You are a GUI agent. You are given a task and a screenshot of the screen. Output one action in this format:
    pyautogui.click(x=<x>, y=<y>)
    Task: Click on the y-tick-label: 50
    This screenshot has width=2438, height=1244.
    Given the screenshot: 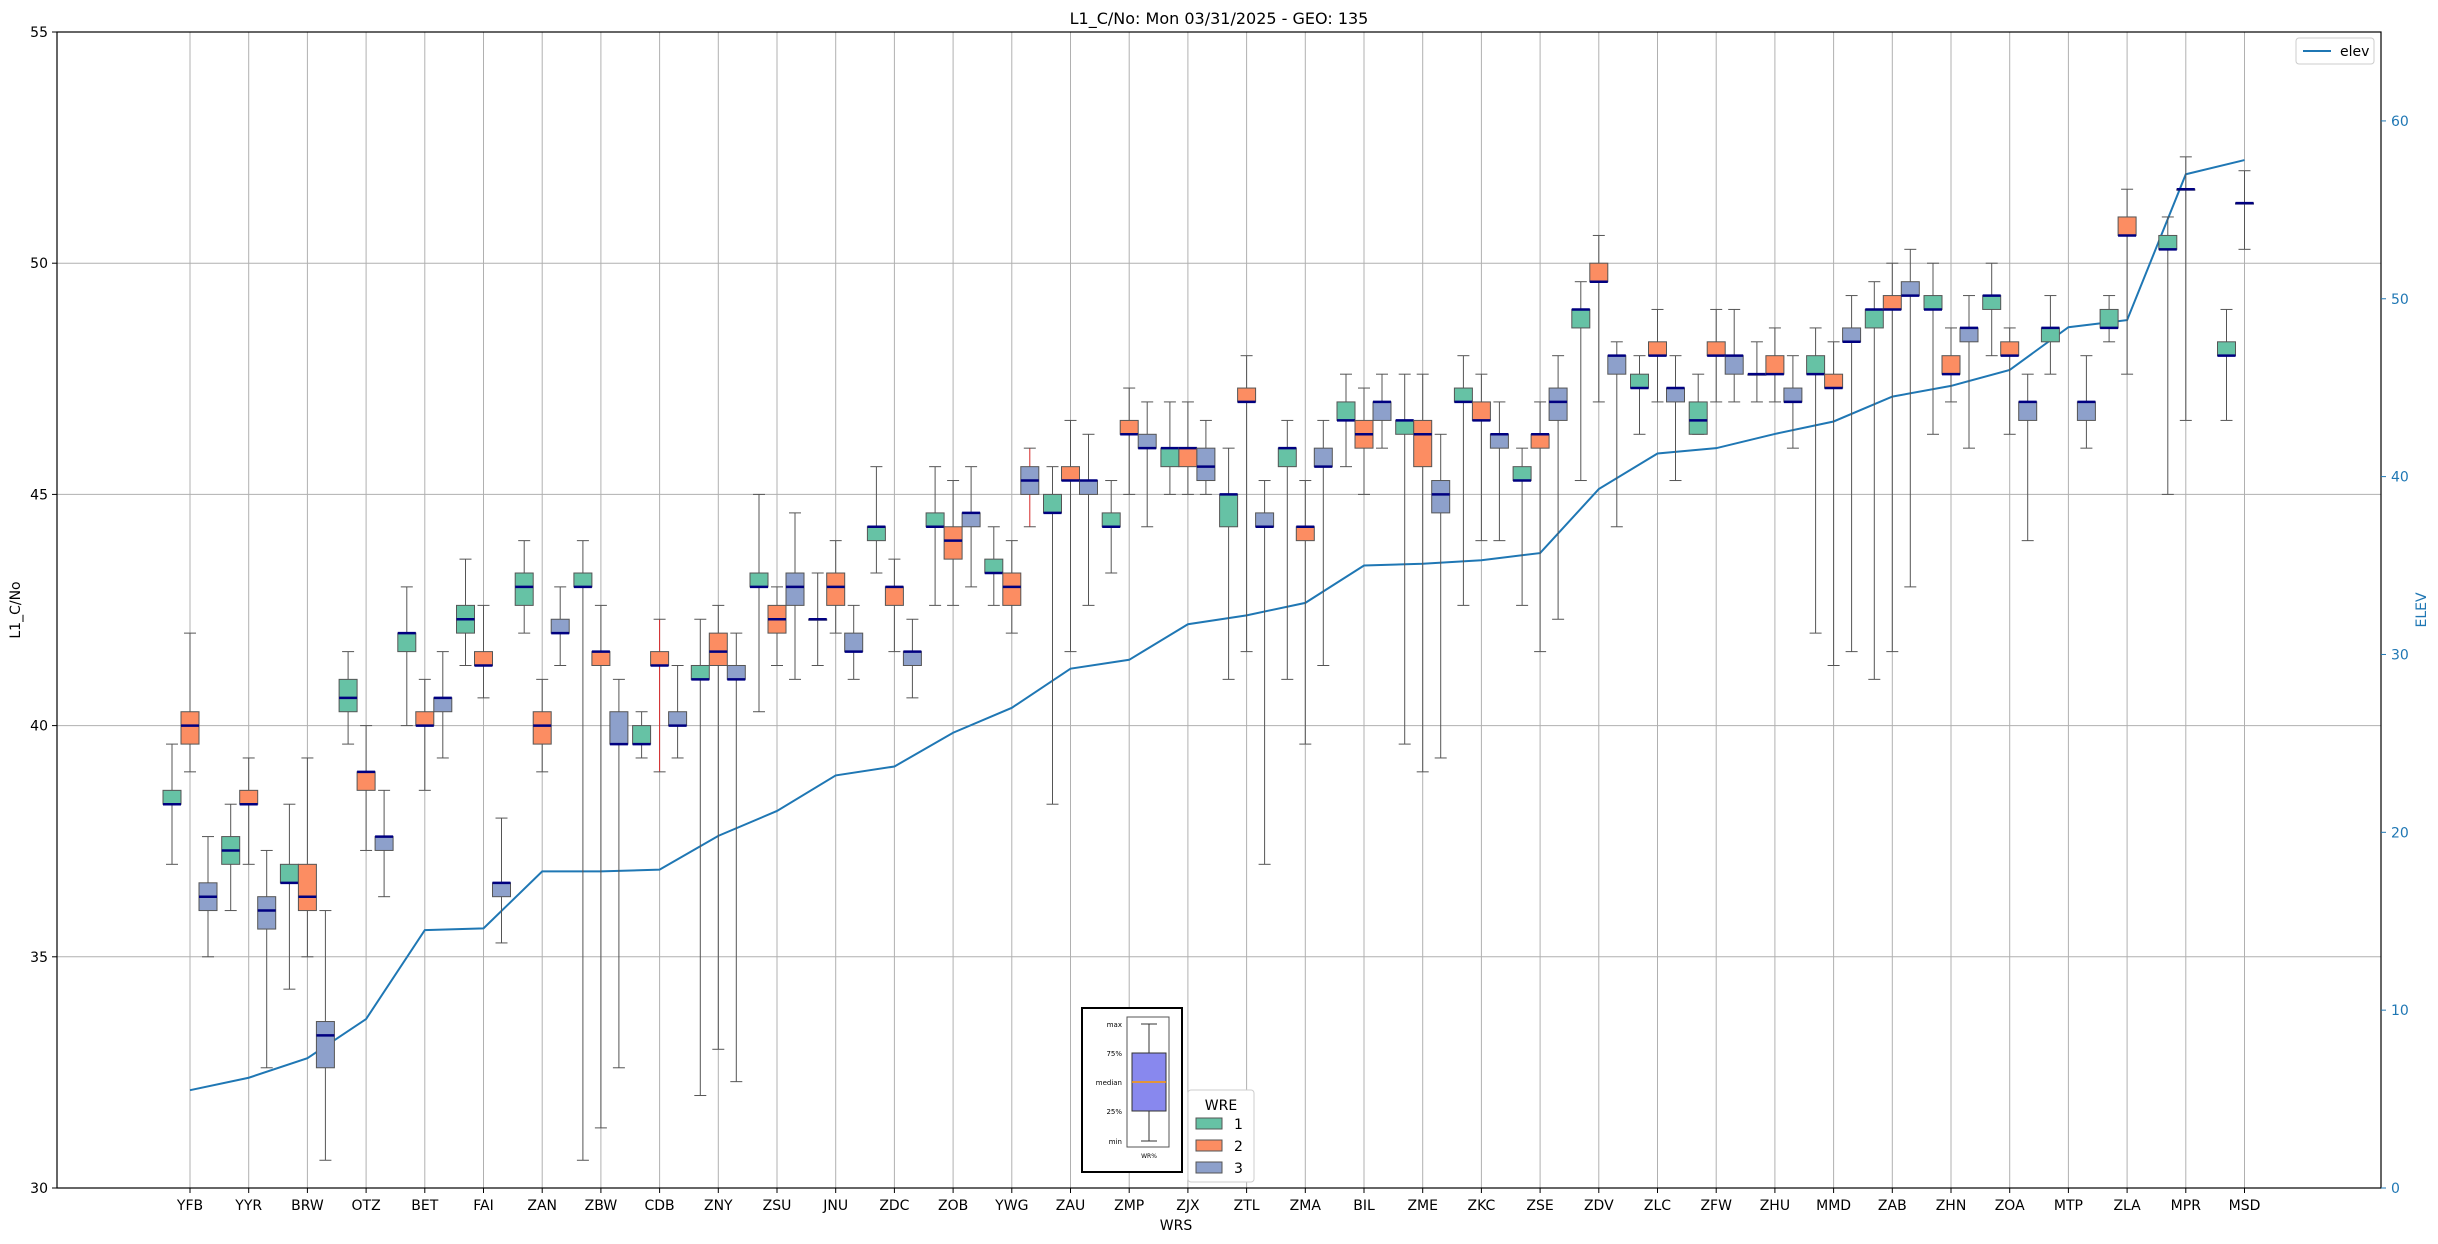 What is the action you would take?
    pyautogui.click(x=39, y=264)
    